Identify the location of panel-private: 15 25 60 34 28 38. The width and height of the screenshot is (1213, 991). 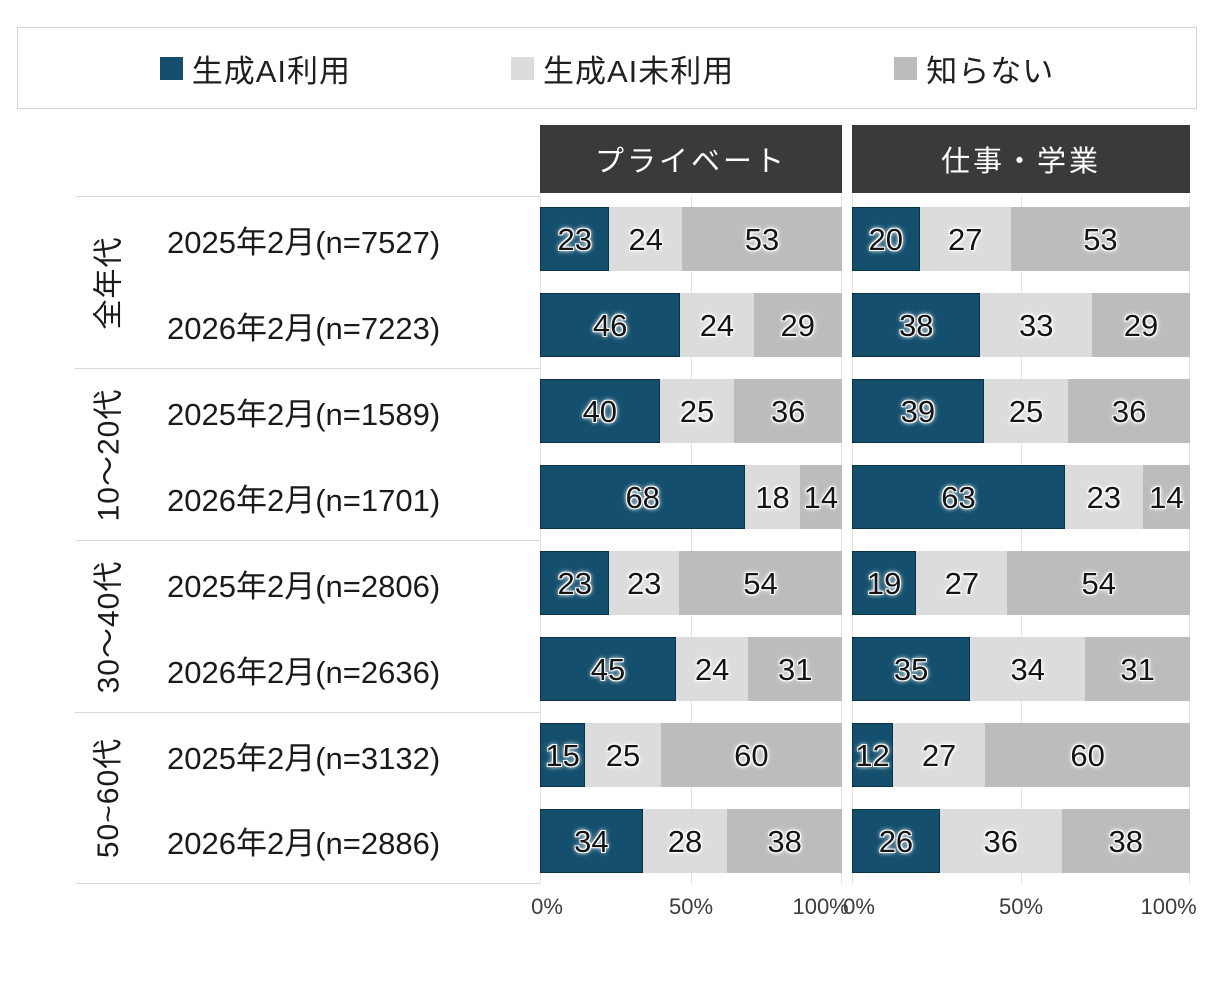
(691, 798).